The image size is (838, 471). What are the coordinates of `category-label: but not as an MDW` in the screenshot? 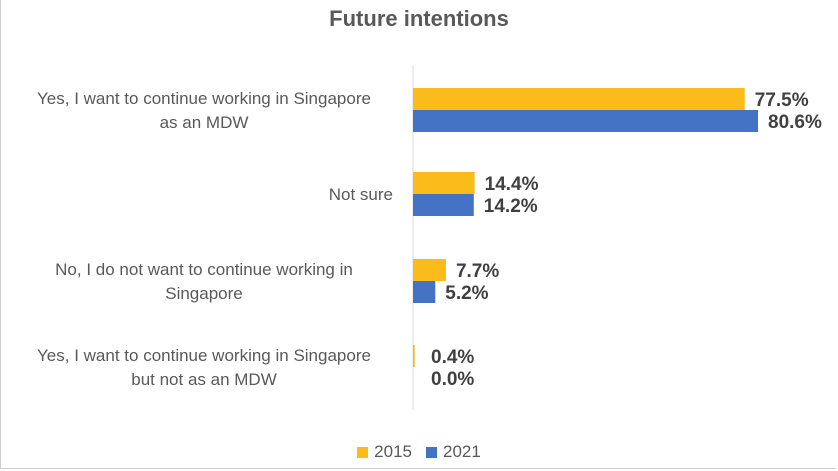 It's located at (204, 379).